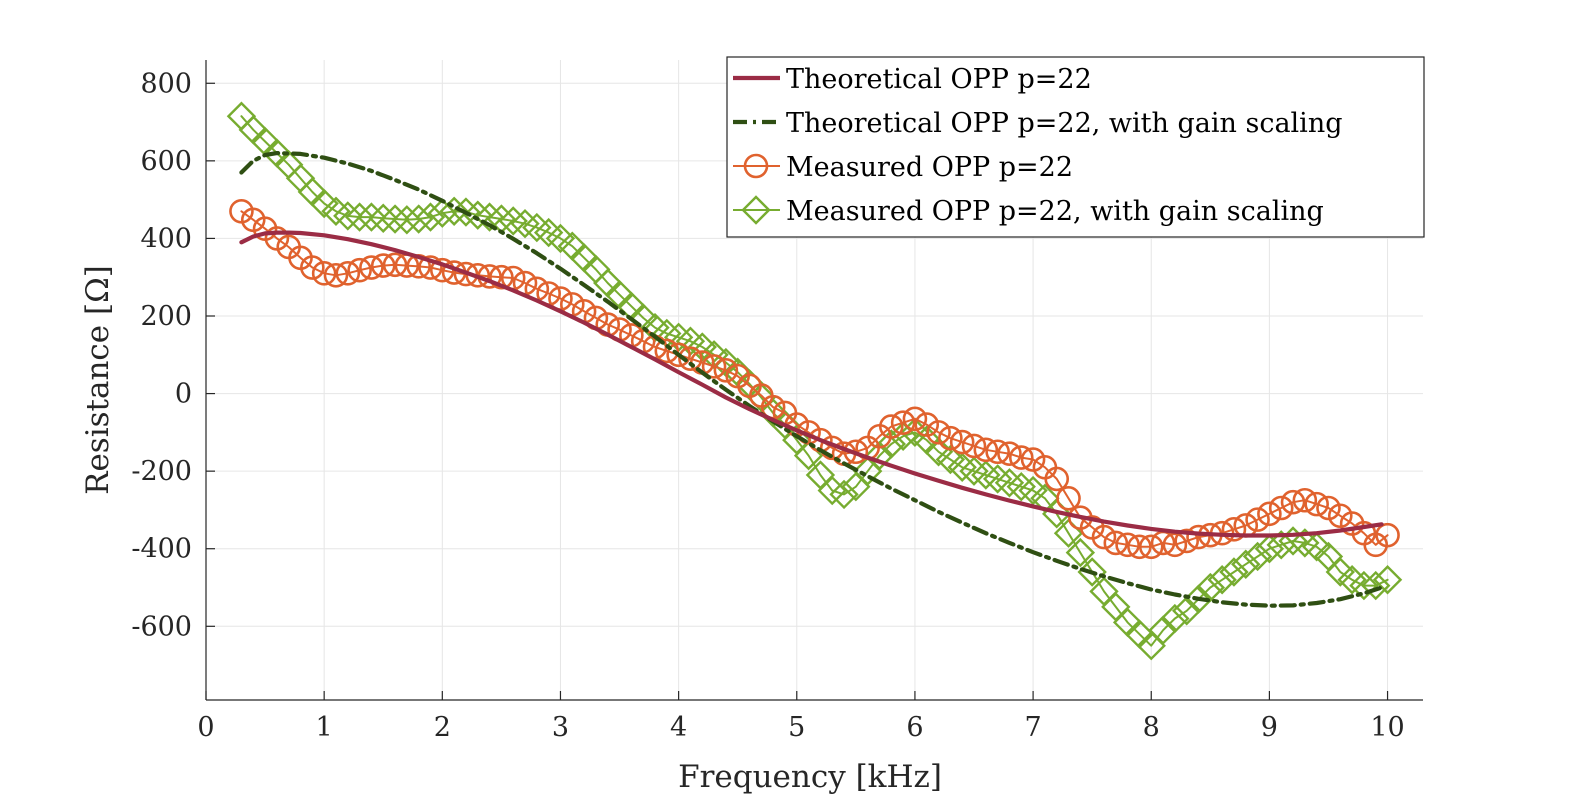 This screenshot has height=807, width=1585. Describe the element at coordinates (756, 150) in the screenshot. I see `legend-swatches` at that location.